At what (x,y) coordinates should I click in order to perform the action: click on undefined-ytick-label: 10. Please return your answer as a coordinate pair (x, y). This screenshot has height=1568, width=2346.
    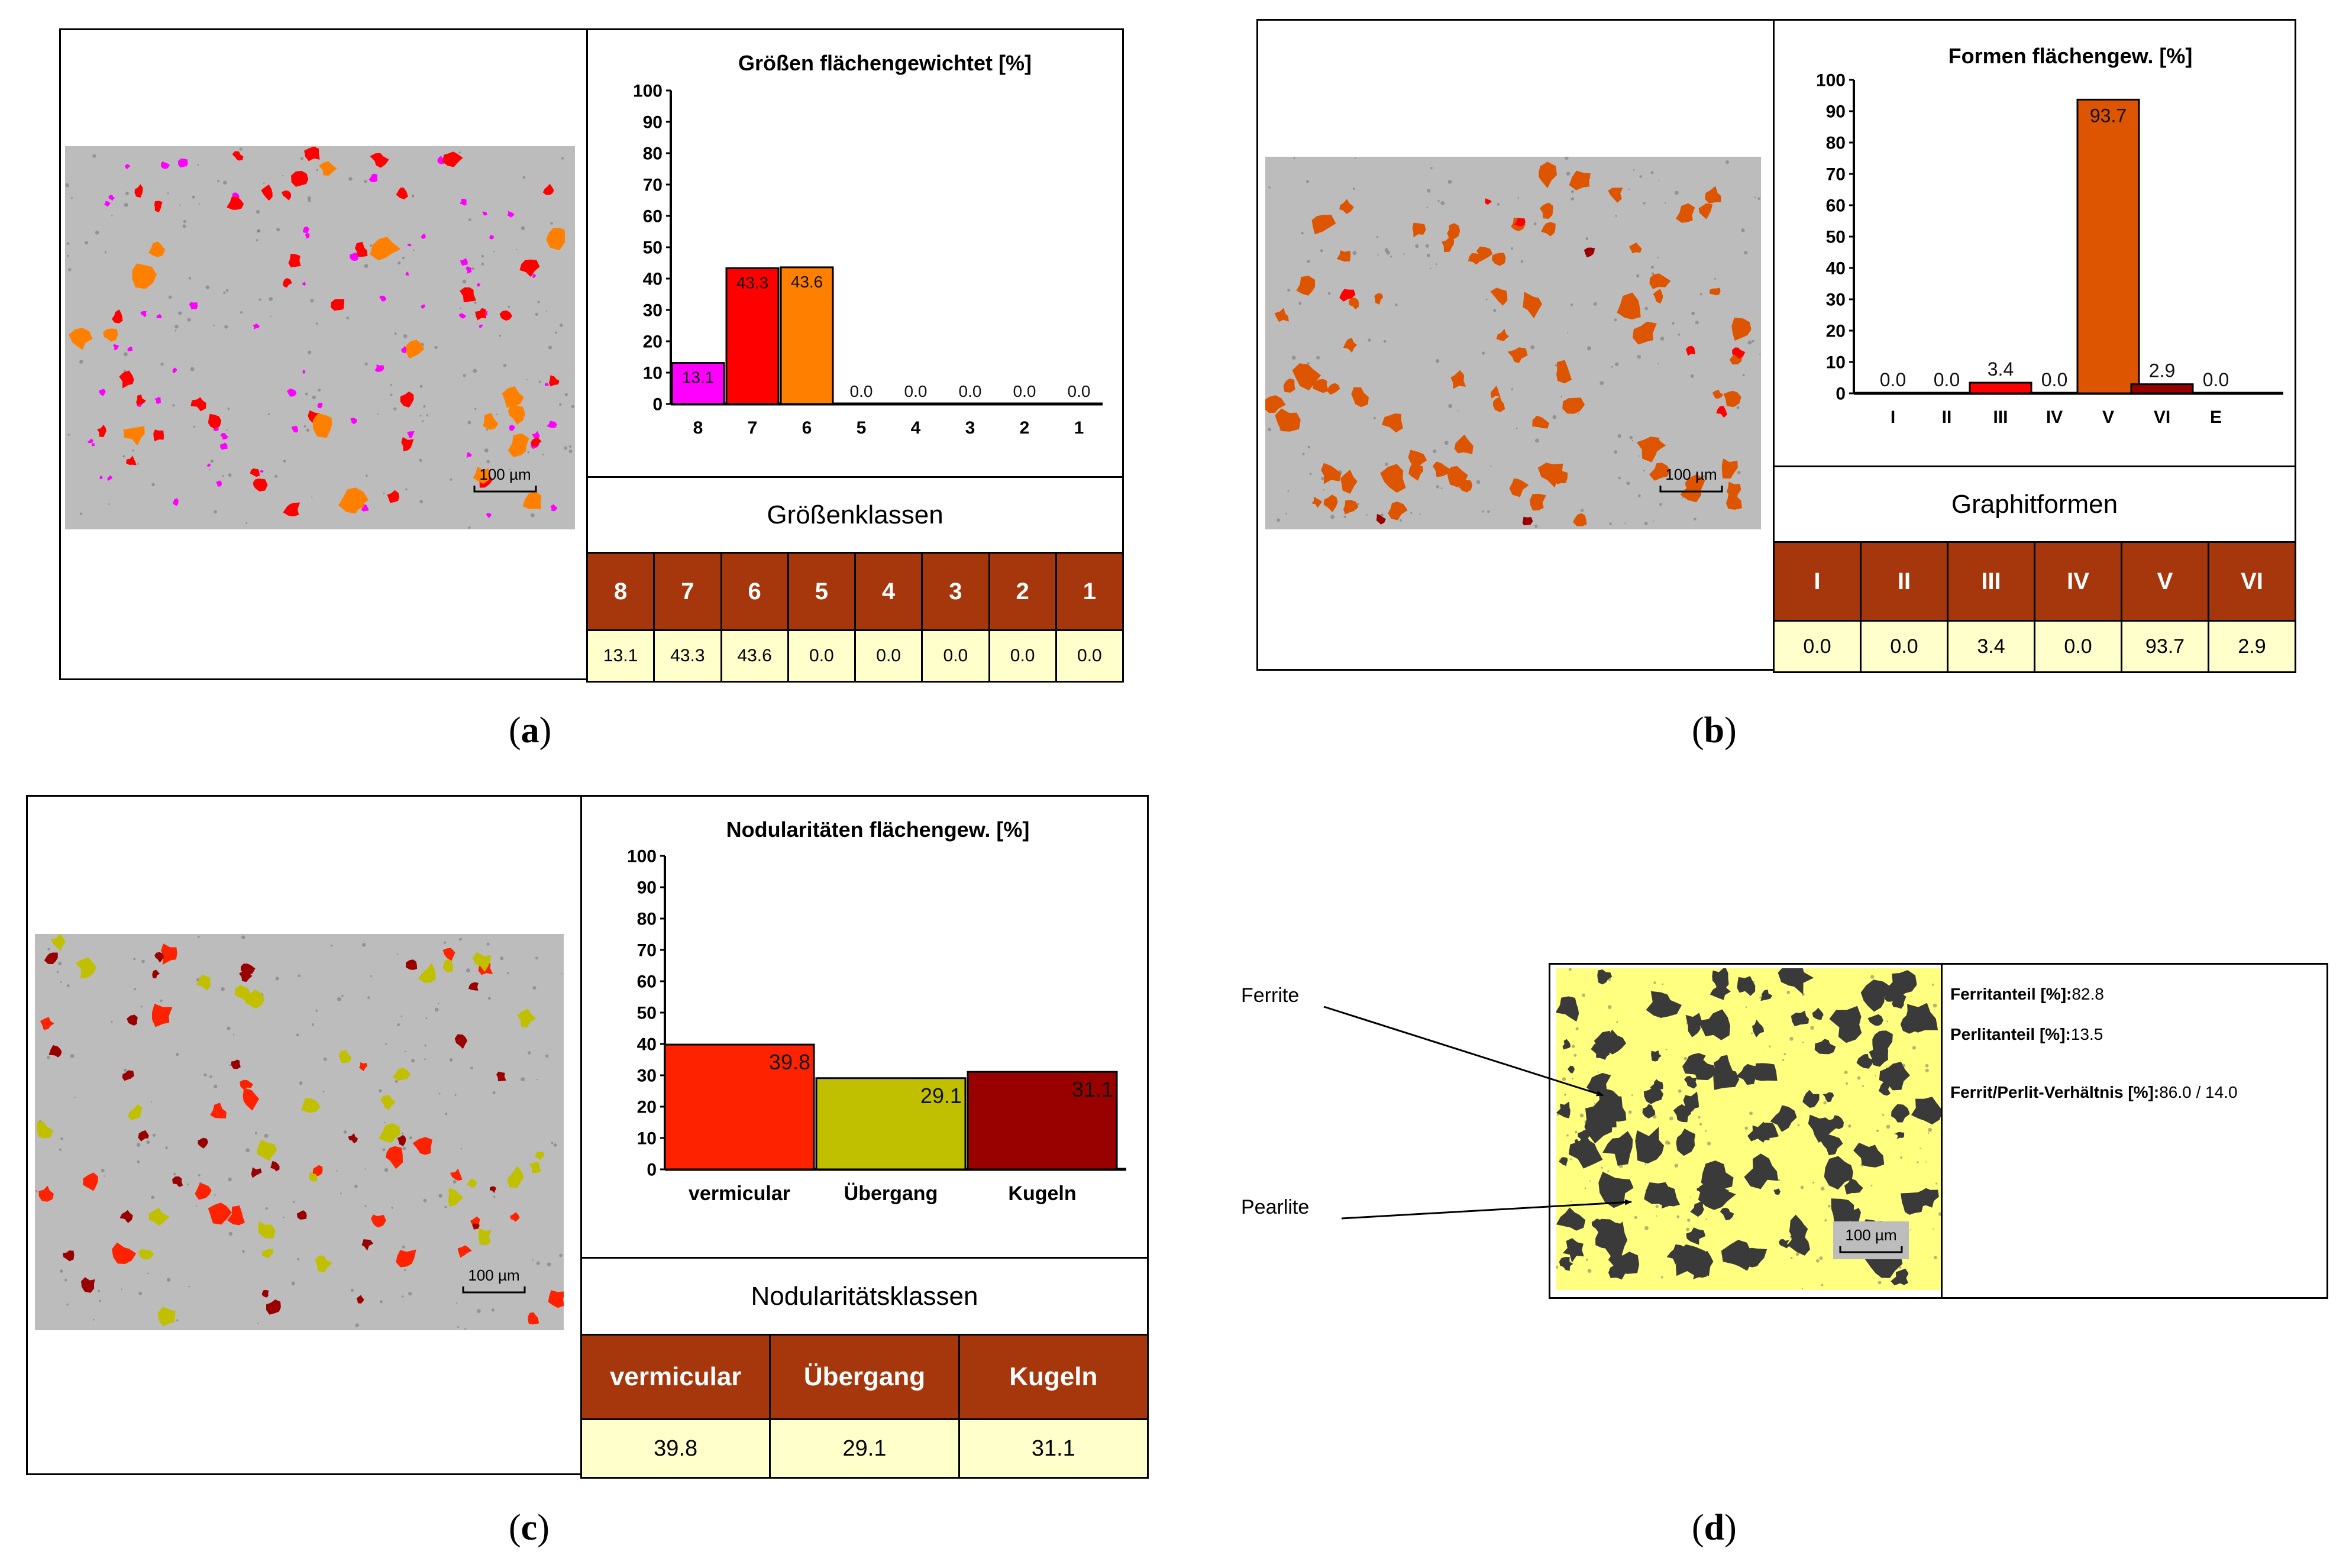
    Looking at the image, I should click on (1836, 363).